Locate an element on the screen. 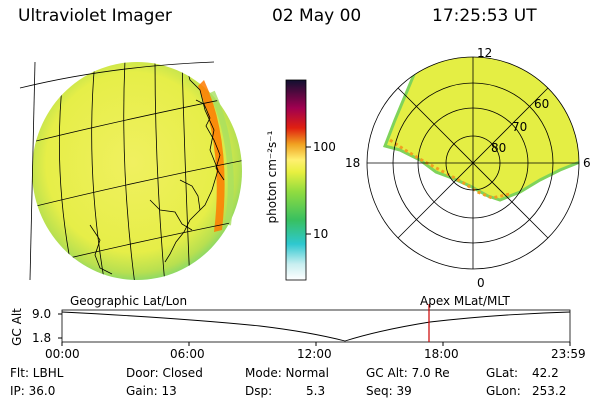  x-tick-1800: 18:00 is located at coordinates (441, 354).